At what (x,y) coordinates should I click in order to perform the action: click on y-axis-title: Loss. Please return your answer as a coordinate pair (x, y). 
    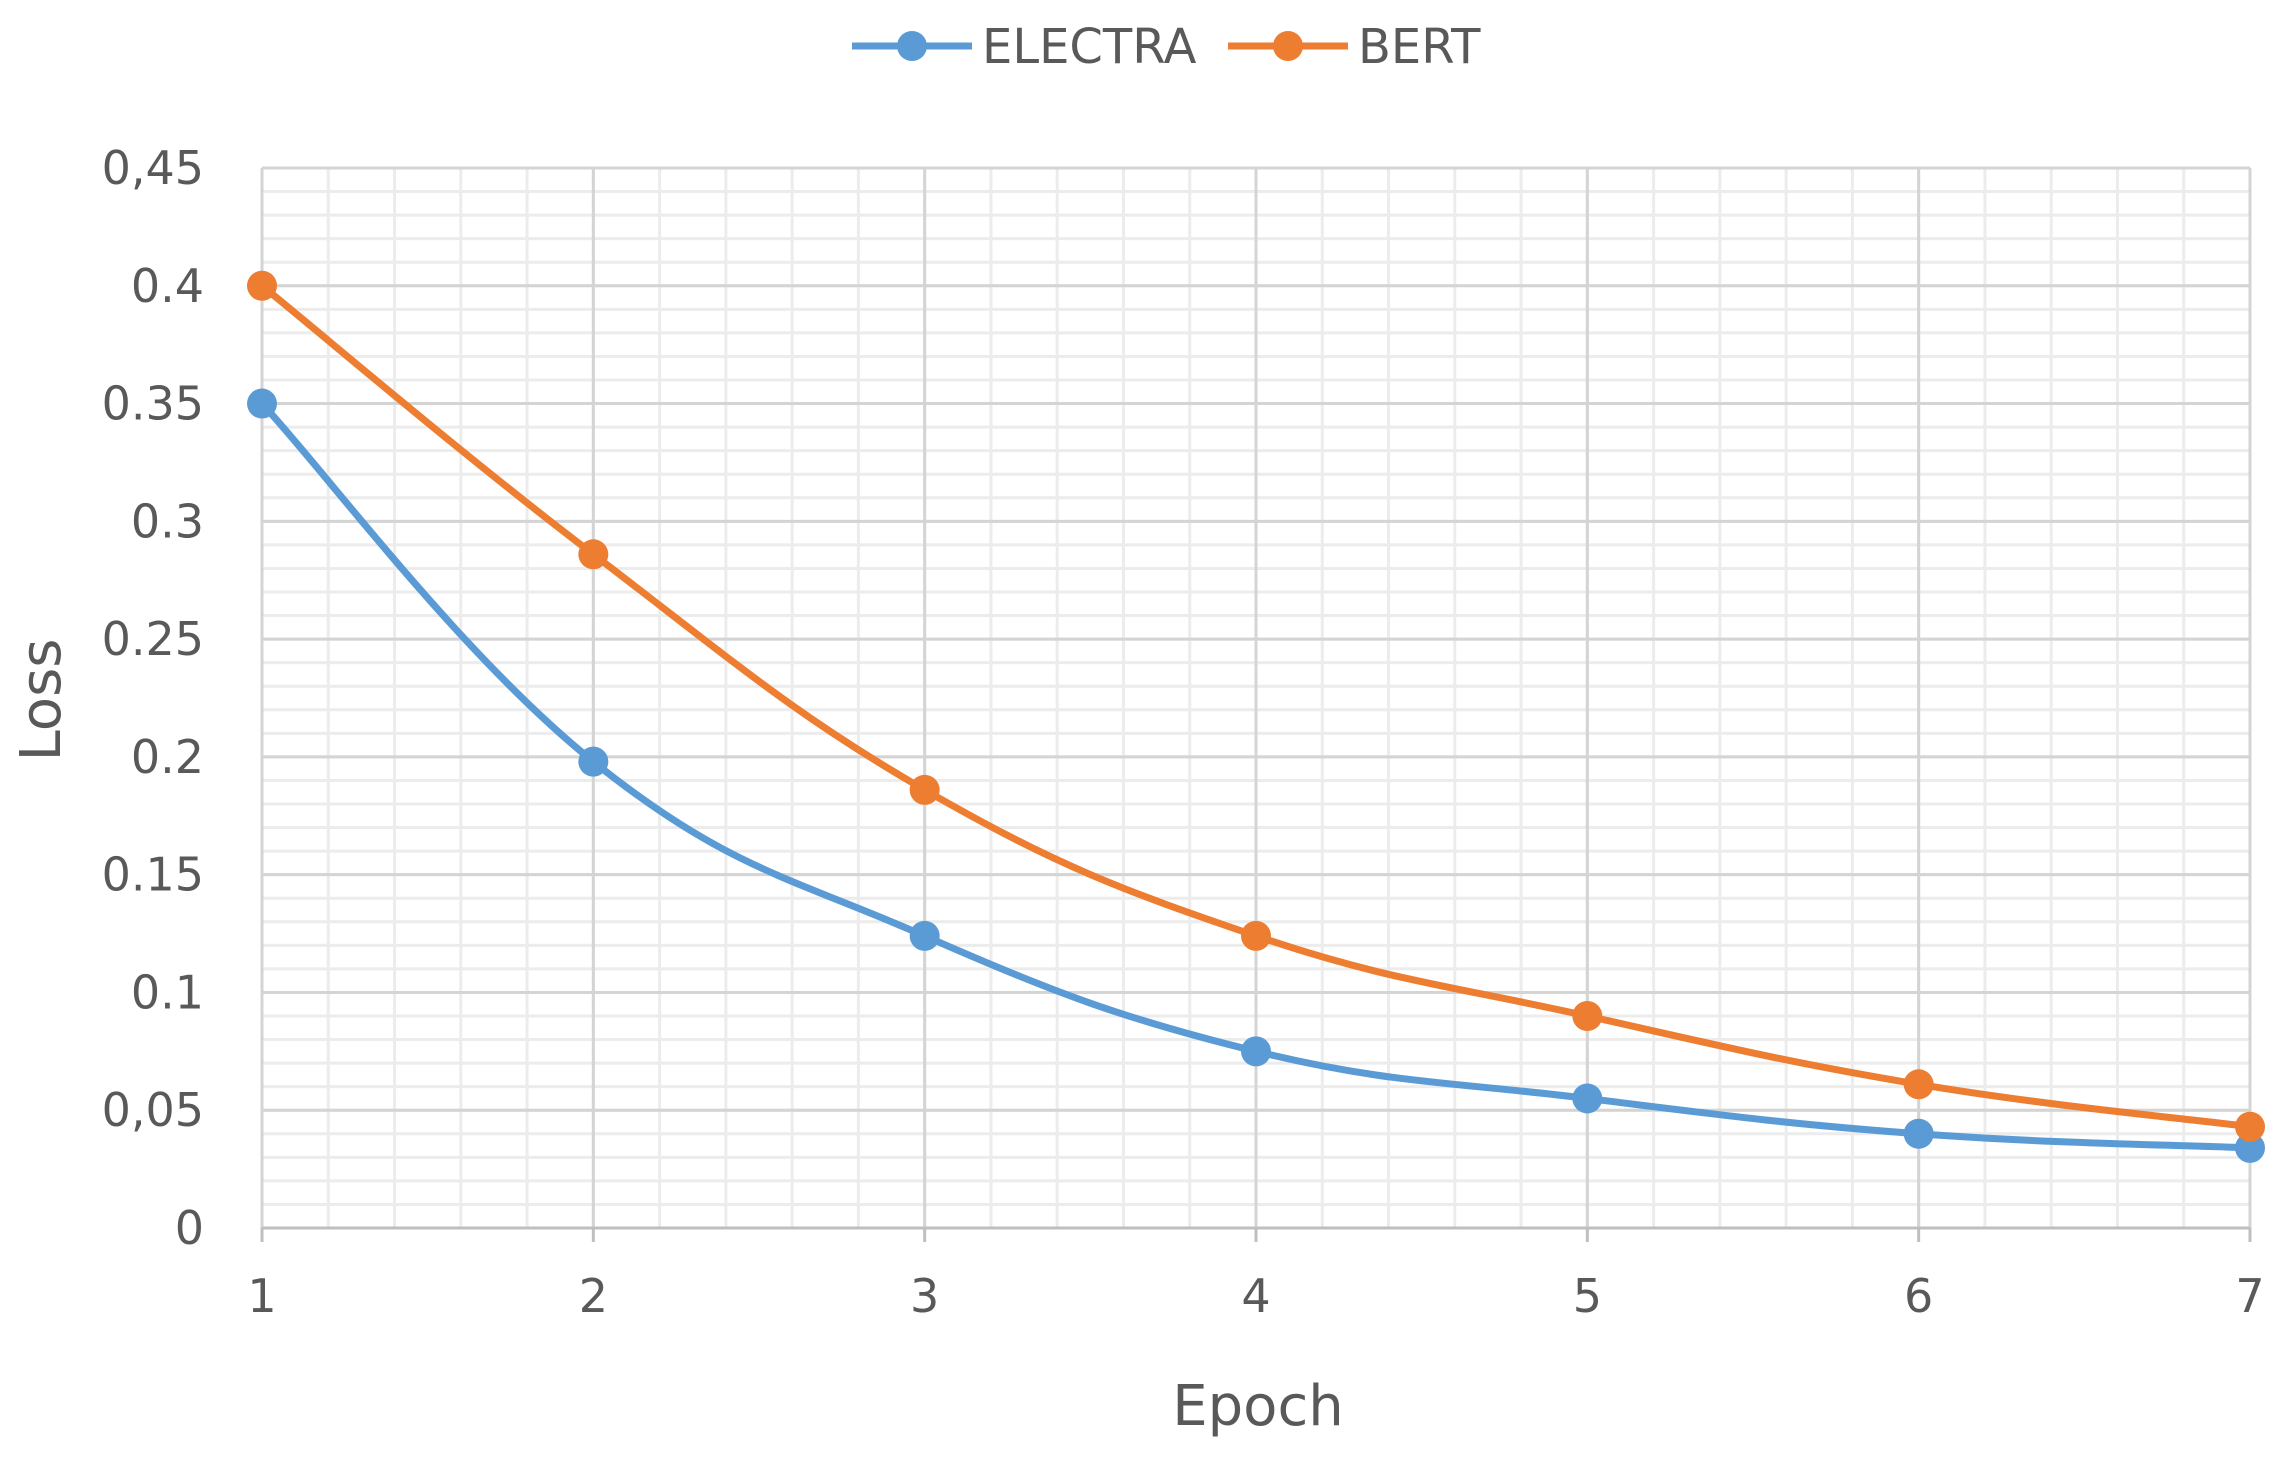
    Looking at the image, I should click on (41, 700).